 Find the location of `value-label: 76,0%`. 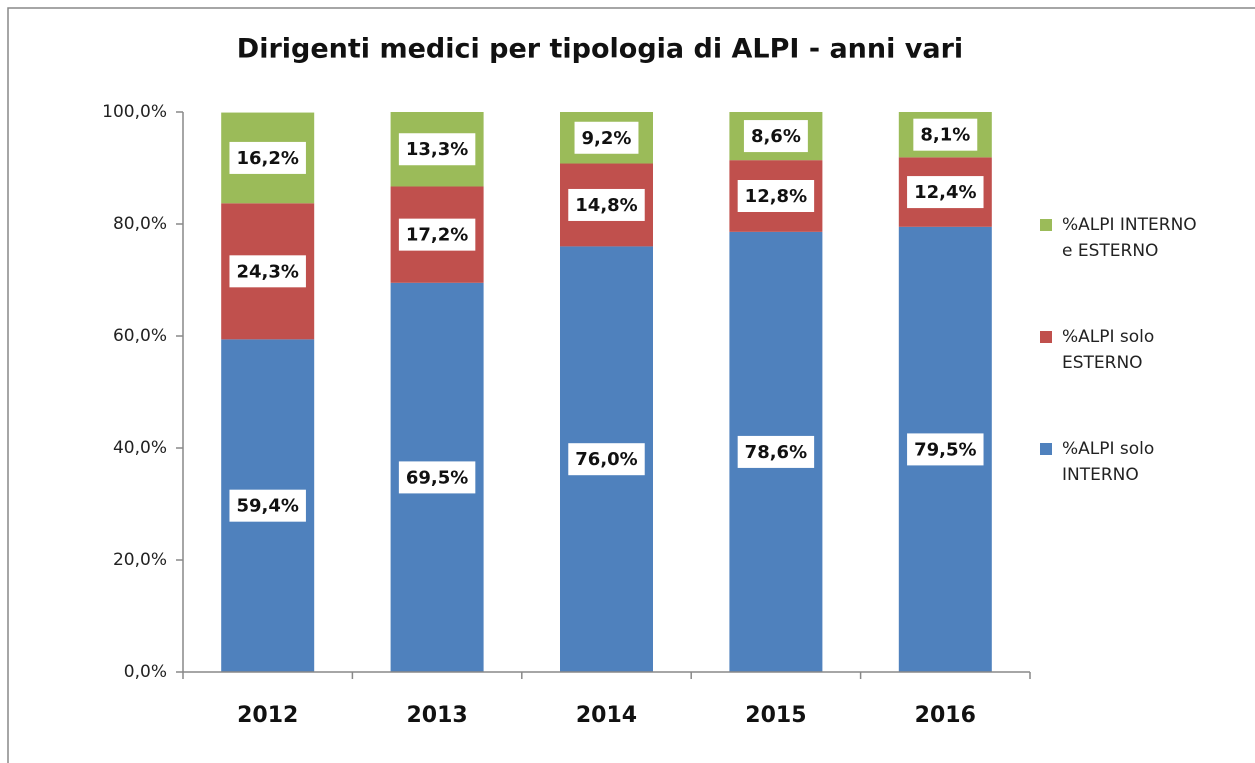

value-label: 76,0% is located at coordinates (606, 459).